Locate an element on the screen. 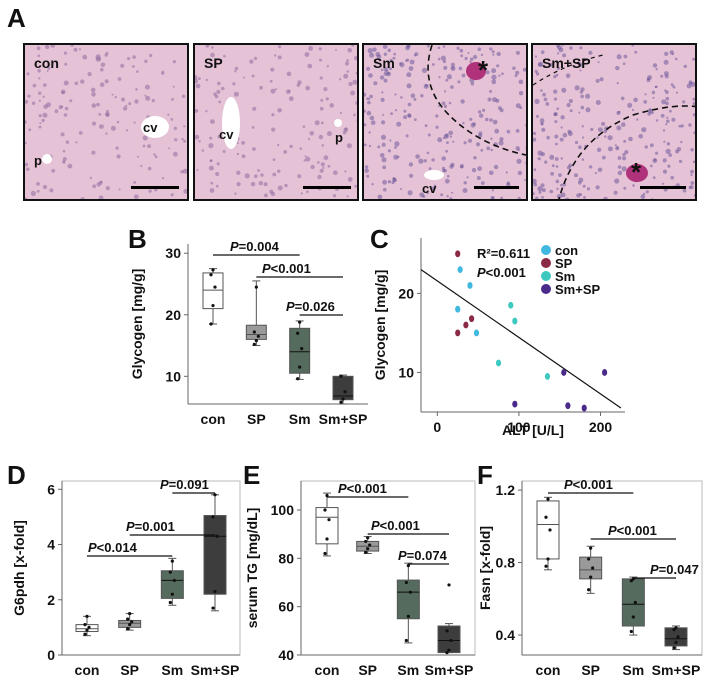 The height and width of the screenshot is (682, 709). micrograph-sp: SP cv p is located at coordinates (276, 122).